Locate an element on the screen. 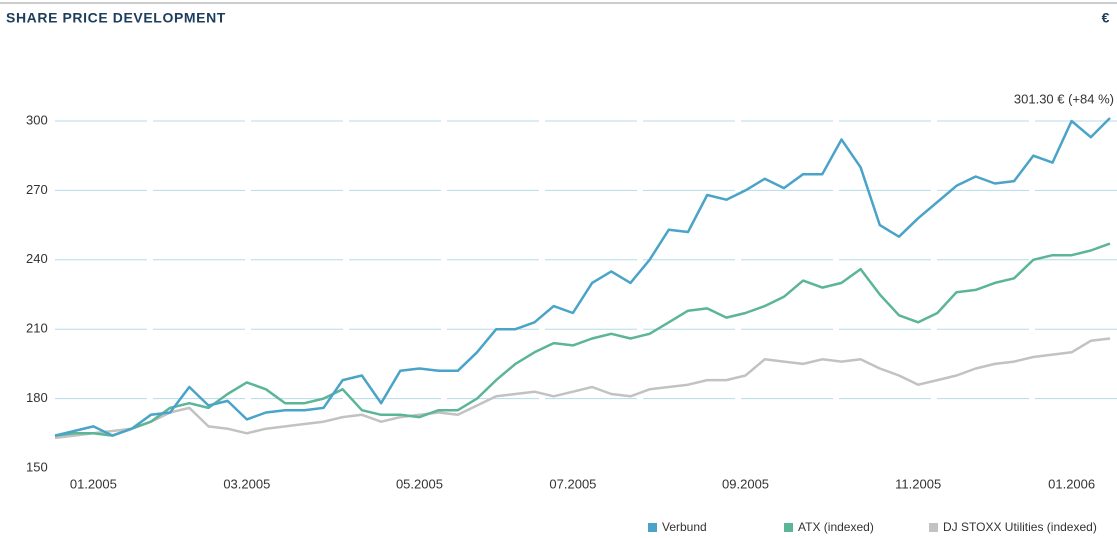 This screenshot has width=1117, height=538. y-tick-label: 150 is located at coordinates (37, 466).